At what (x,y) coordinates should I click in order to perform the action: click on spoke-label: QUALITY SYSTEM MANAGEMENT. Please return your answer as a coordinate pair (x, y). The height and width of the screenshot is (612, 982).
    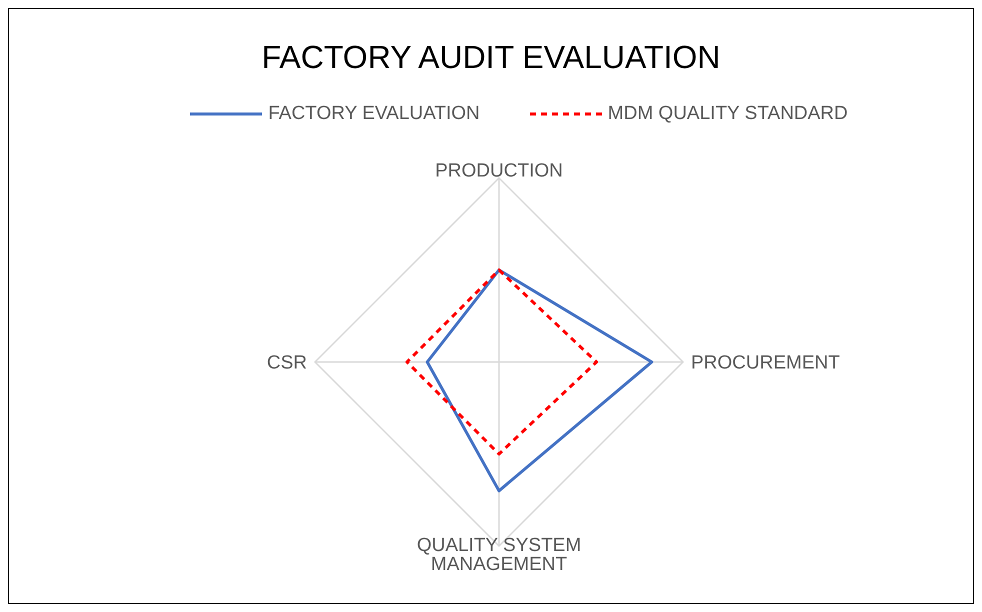
    Looking at the image, I should click on (499, 555).